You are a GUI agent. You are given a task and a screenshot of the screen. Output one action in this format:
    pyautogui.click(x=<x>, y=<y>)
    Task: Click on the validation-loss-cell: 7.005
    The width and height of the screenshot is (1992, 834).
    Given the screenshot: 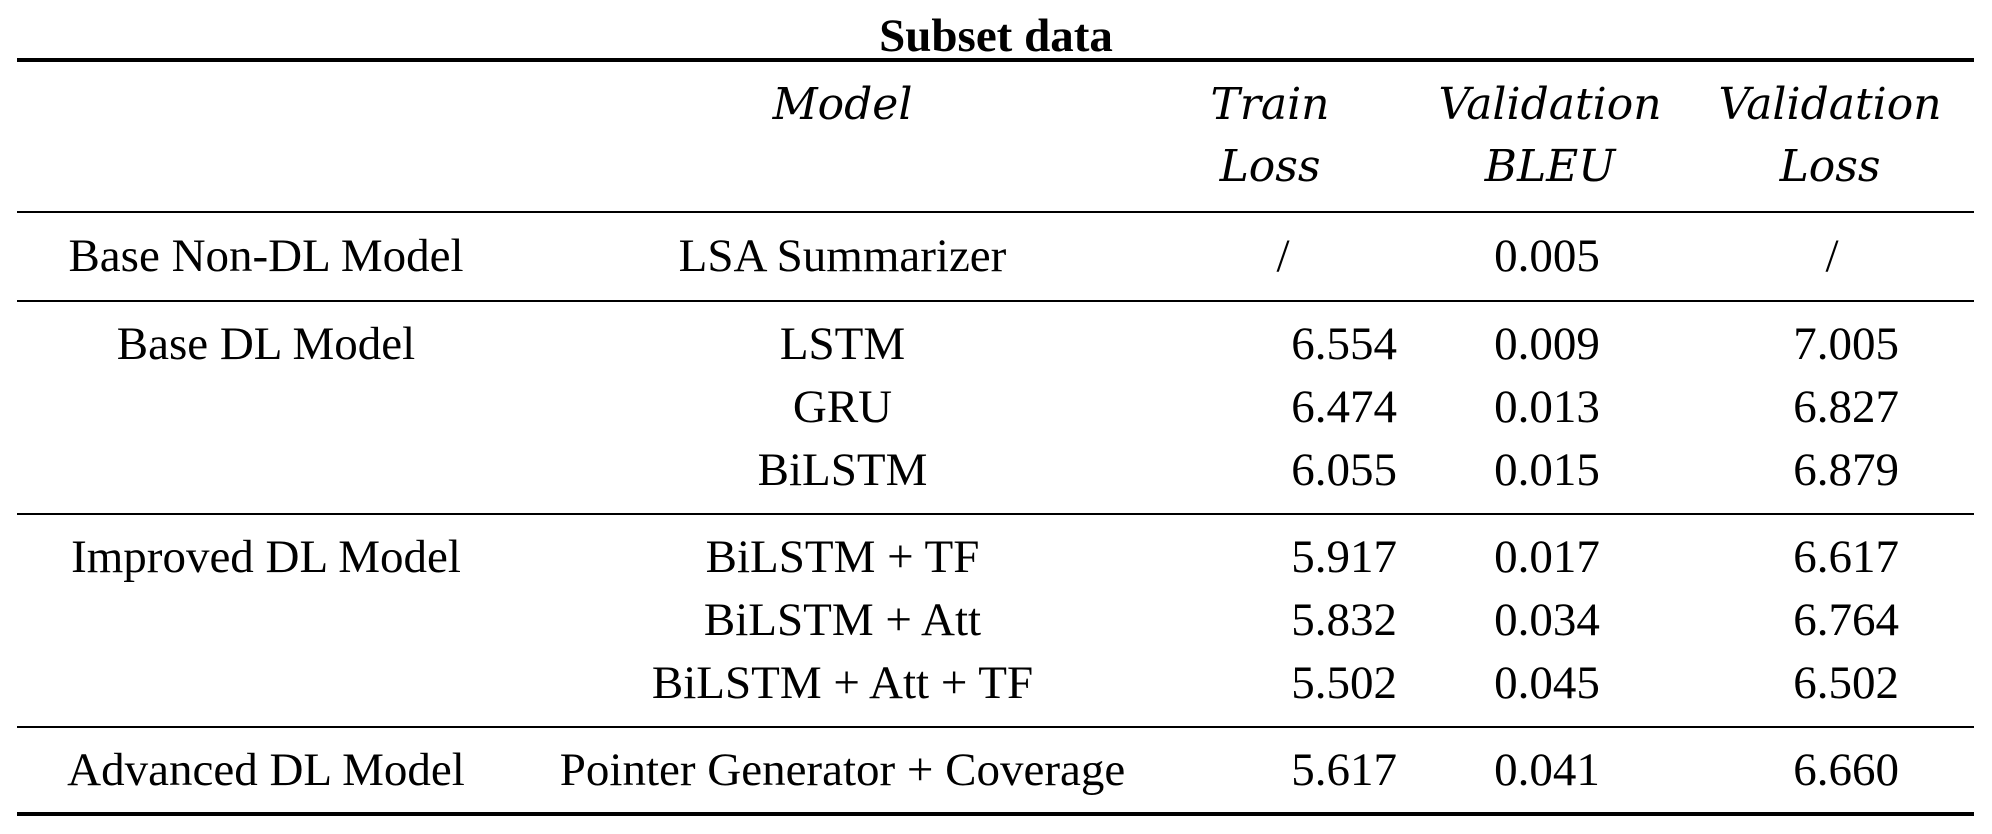 What is the action you would take?
    pyautogui.click(x=1846, y=344)
    